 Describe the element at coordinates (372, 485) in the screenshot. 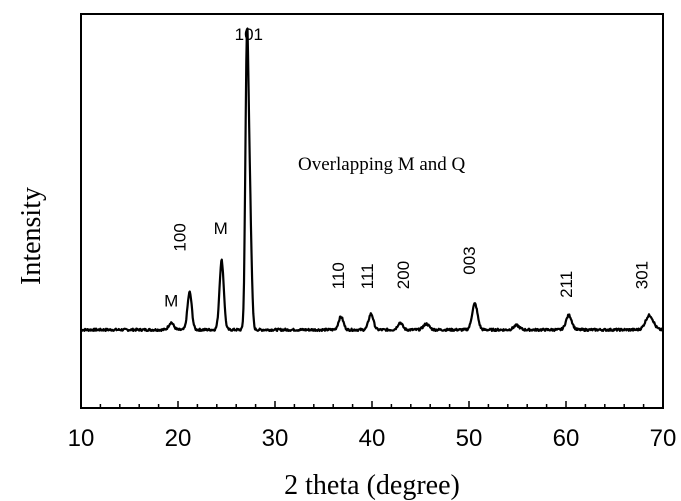

I see `x-axis-title: 2 theta (degree)` at that location.